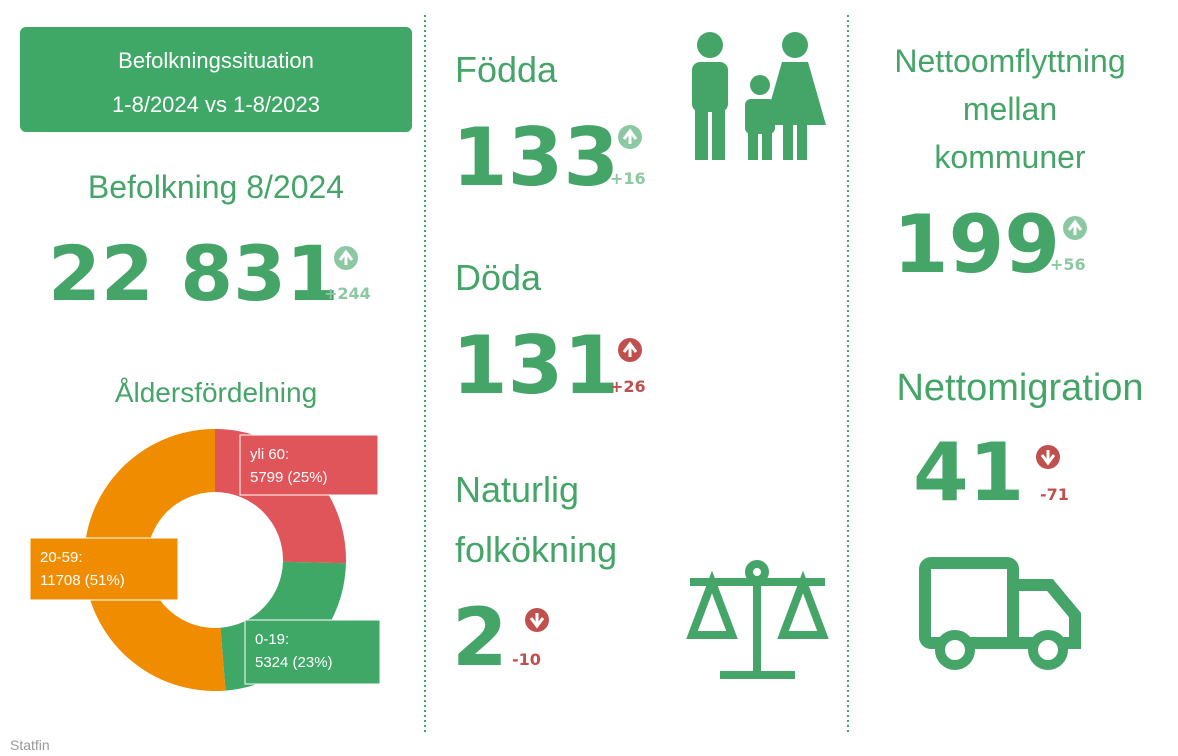 The width and height of the screenshot is (1178, 756). Describe the element at coordinates (1000, 613) in the screenshot. I see `truck-icon` at that location.